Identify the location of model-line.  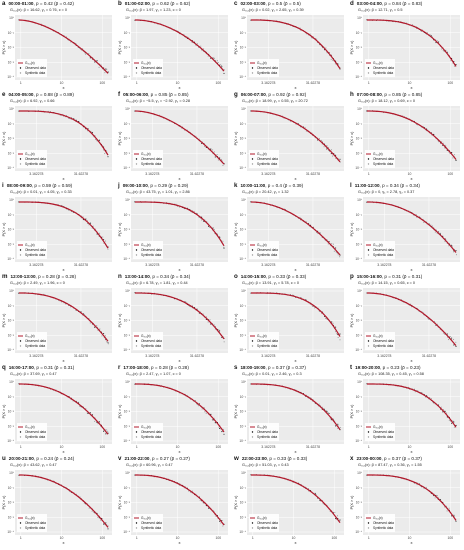
(296, 314).